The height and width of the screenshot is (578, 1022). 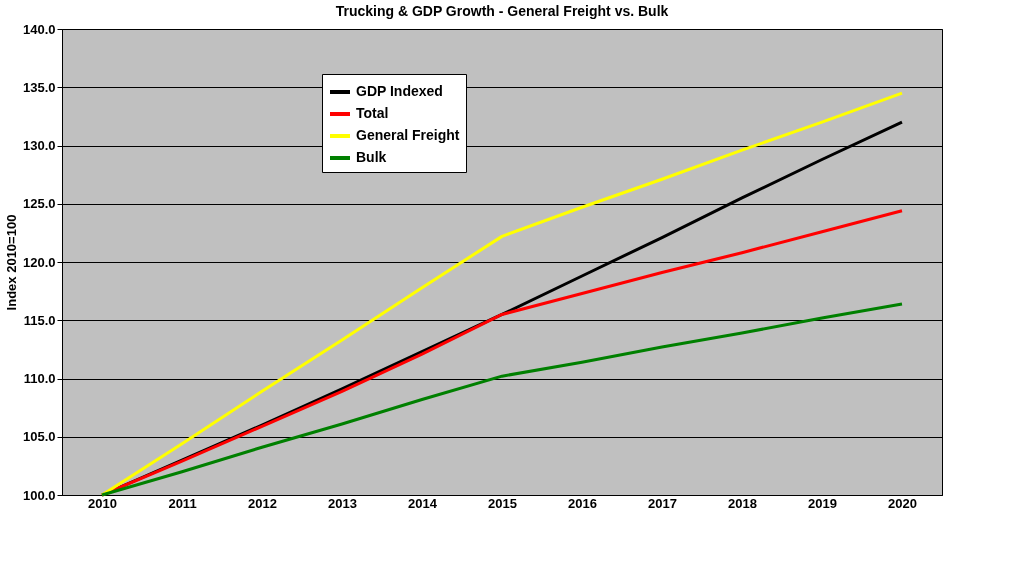 I want to click on legend-label: Bulk, so click(x=371, y=157).